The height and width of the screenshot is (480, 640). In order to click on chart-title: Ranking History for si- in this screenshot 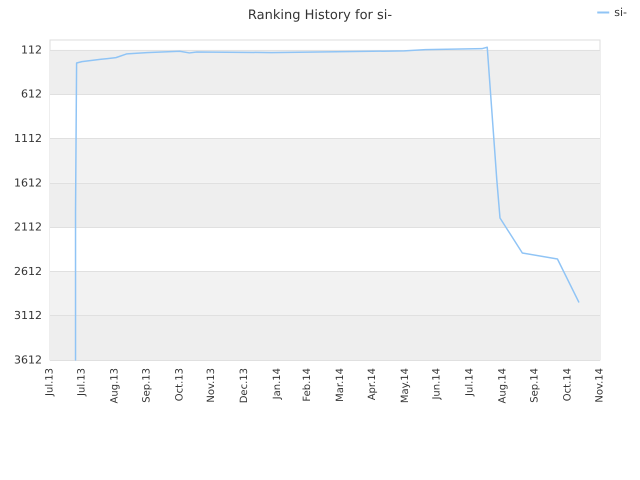, I will do `click(320, 15)`.